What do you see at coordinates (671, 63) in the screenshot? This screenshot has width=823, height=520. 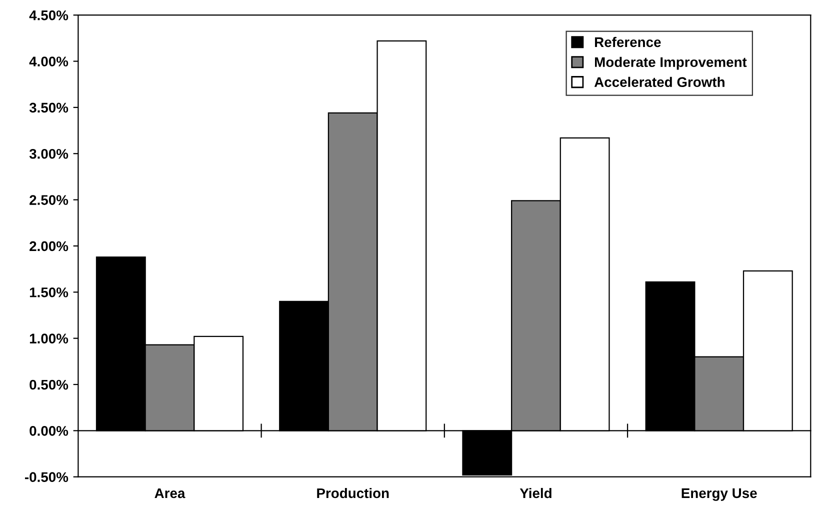 I see `legend-label: Moderate Improvement` at bounding box center [671, 63].